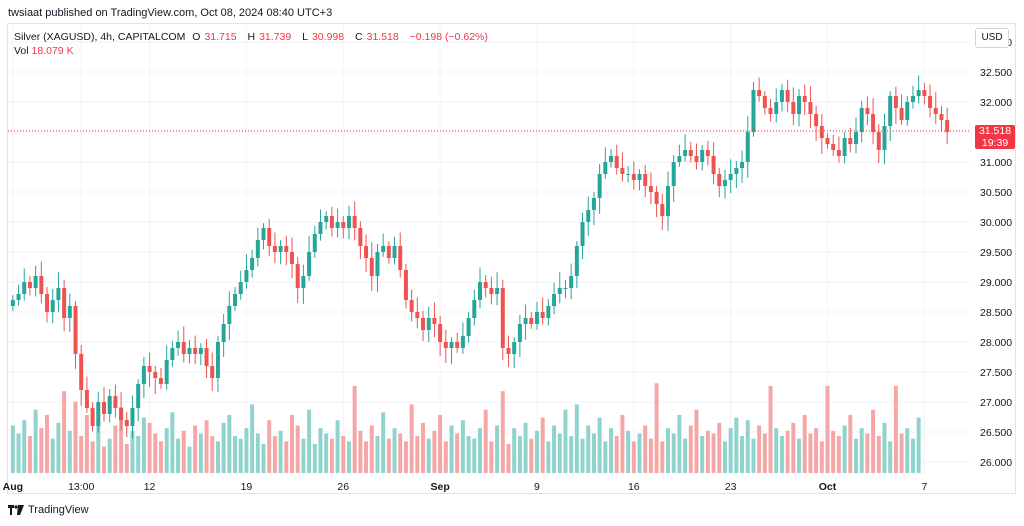 This screenshot has width=1024, height=526. I want to click on last-price-label: 31.518 19:39, so click(995, 136).